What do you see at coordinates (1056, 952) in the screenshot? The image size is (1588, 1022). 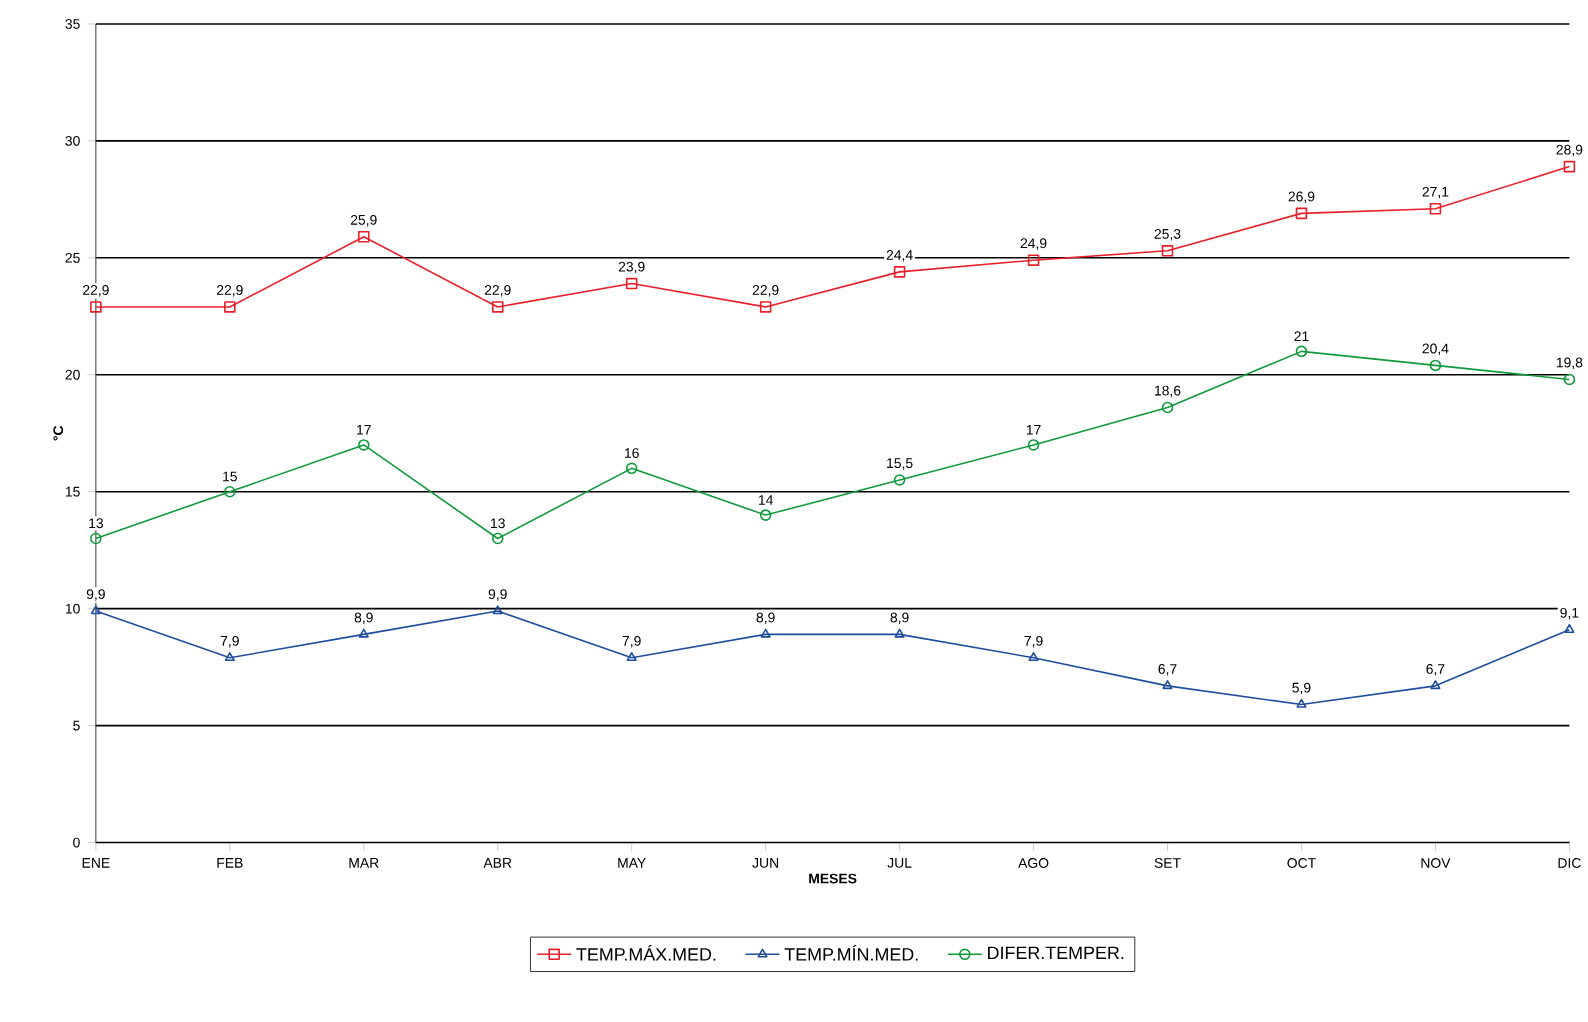 I see `legend-label: DIFER.TEMPER.` at bounding box center [1056, 952].